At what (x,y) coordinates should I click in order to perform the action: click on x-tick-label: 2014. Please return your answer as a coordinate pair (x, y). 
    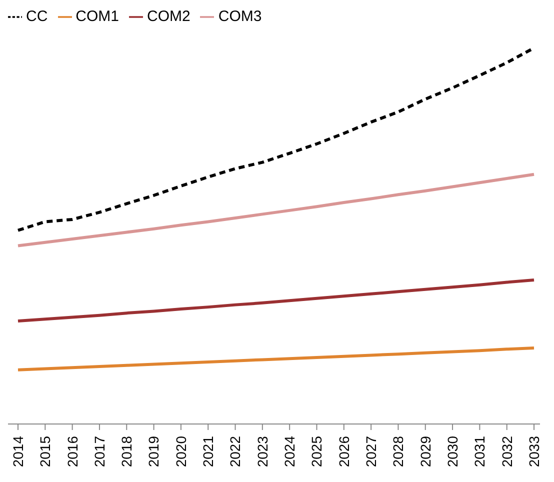
    Looking at the image, I should click on (18, 452).